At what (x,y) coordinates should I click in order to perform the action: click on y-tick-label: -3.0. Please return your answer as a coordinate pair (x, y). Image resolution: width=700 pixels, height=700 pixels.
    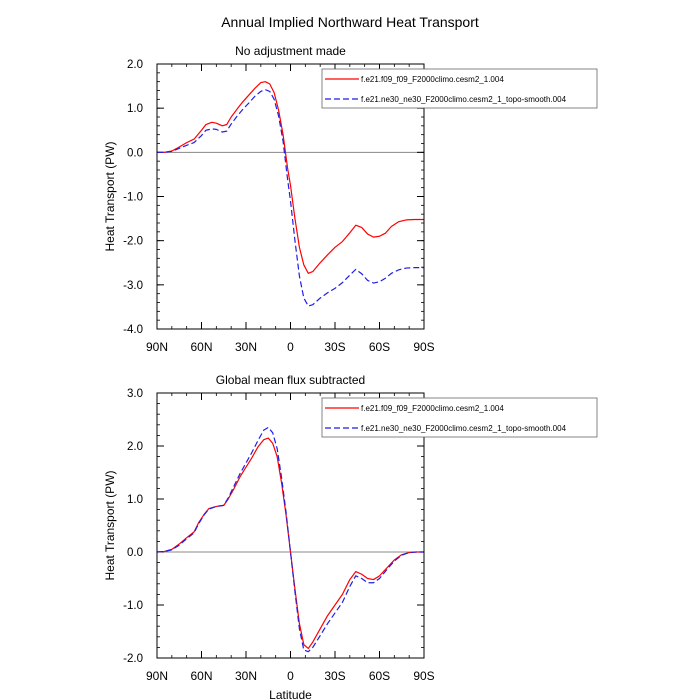
    Looking at the image, I should click on (133, 286).